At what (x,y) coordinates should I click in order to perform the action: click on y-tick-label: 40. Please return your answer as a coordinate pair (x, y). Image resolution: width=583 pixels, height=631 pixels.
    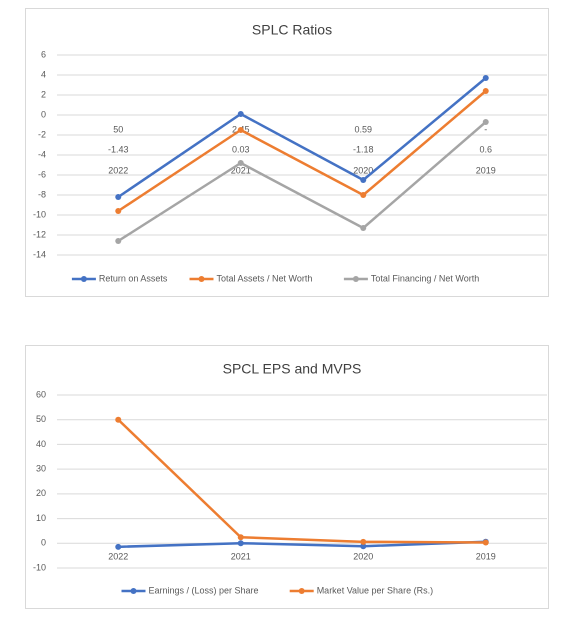
    Looking at the image, I should click on (41, 444).